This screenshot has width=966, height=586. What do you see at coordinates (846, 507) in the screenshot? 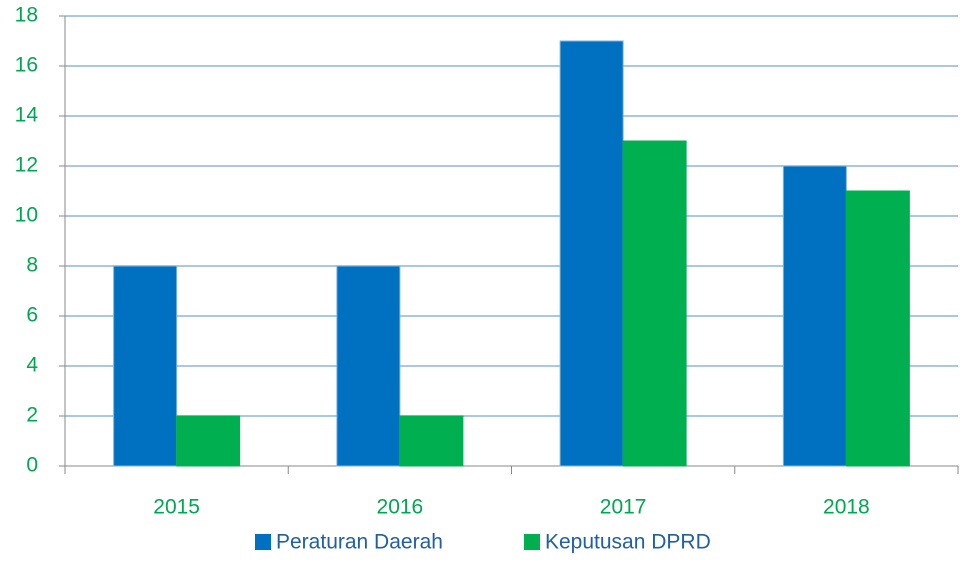
I see `x-tick-label: 2018` at bounding box center [846, 507].